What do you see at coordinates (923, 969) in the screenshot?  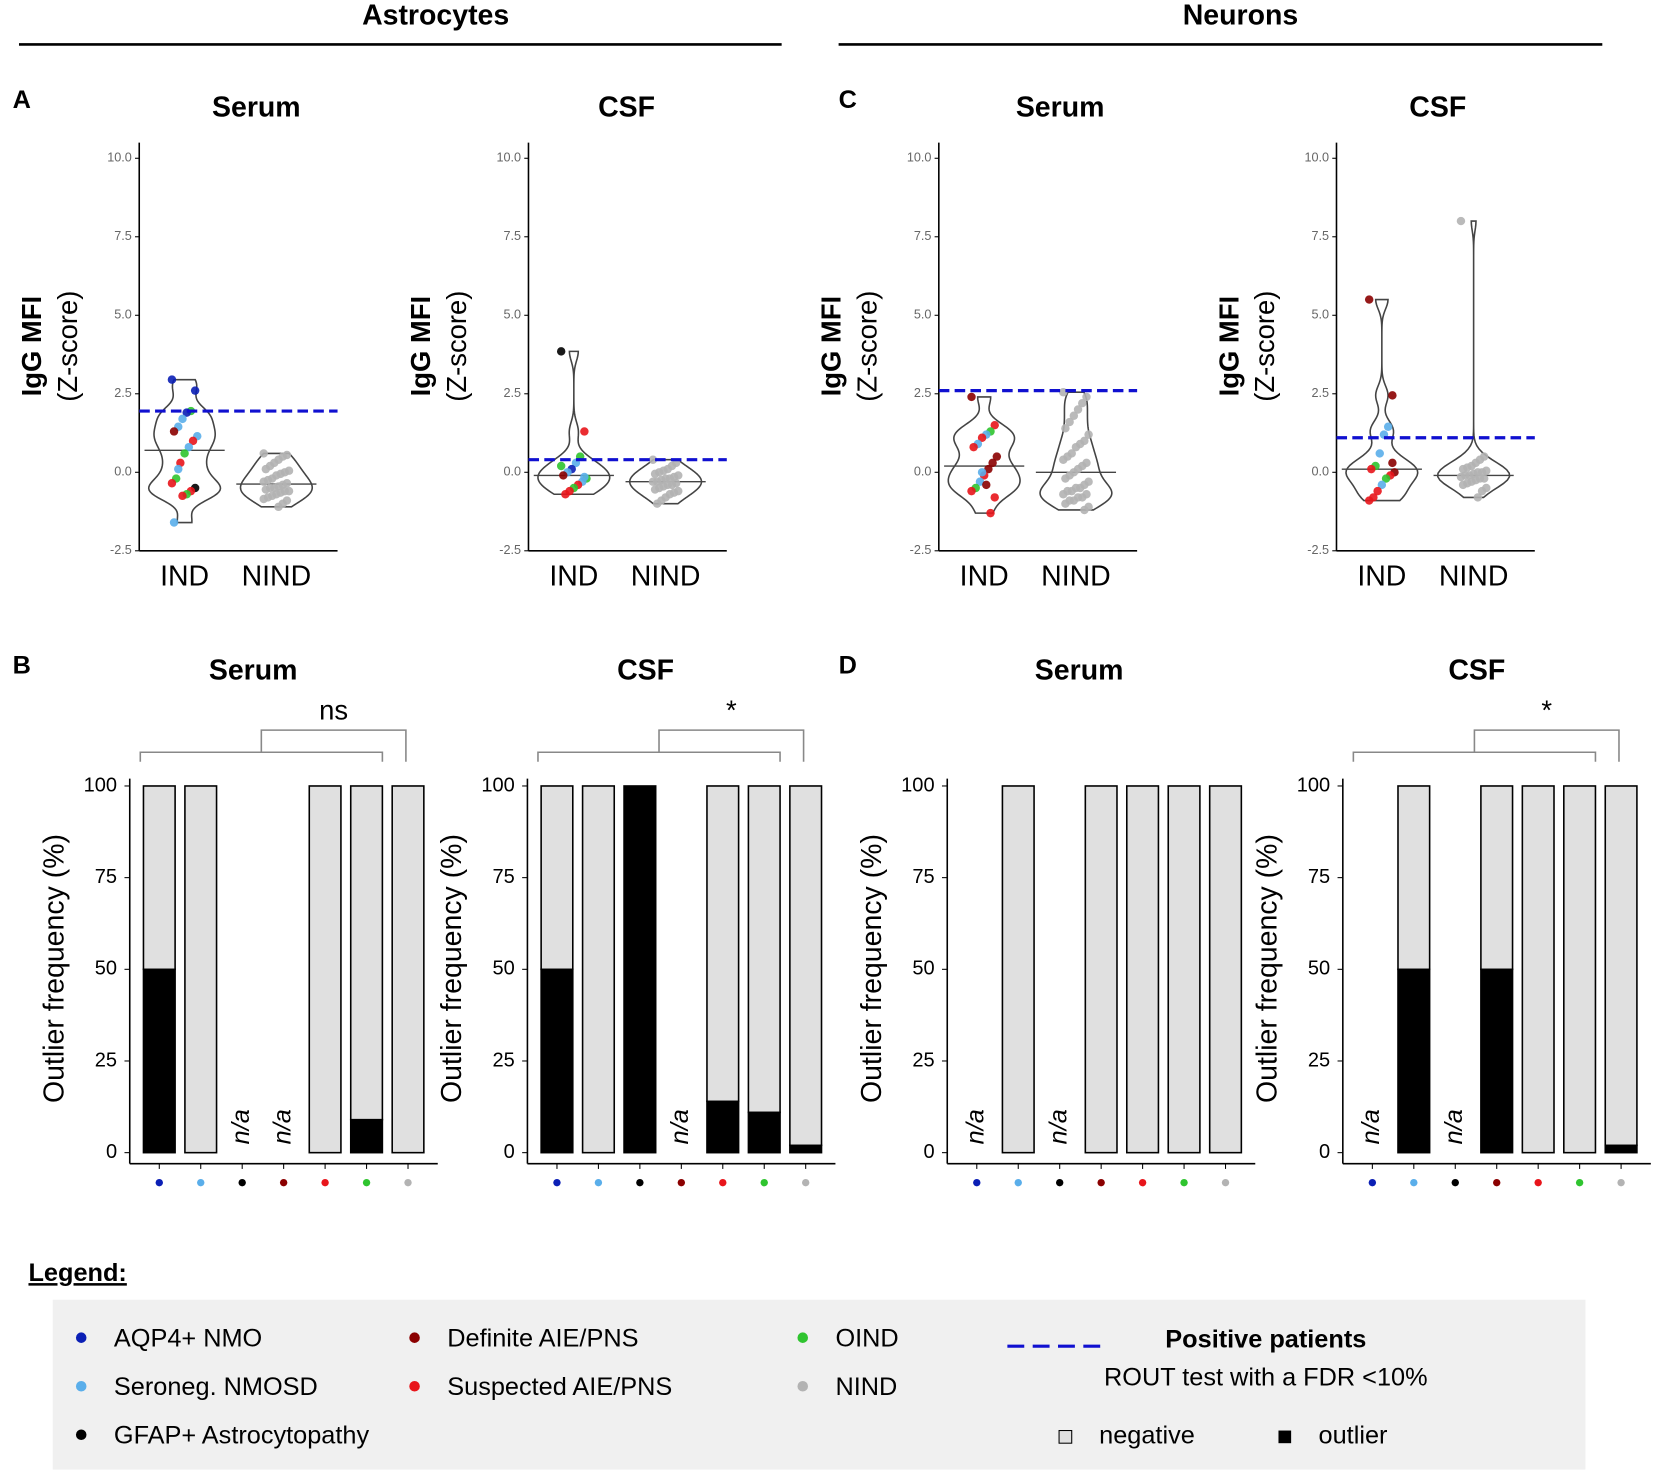 I see `y-tick-label: 50` at bounding box center [923, 969].